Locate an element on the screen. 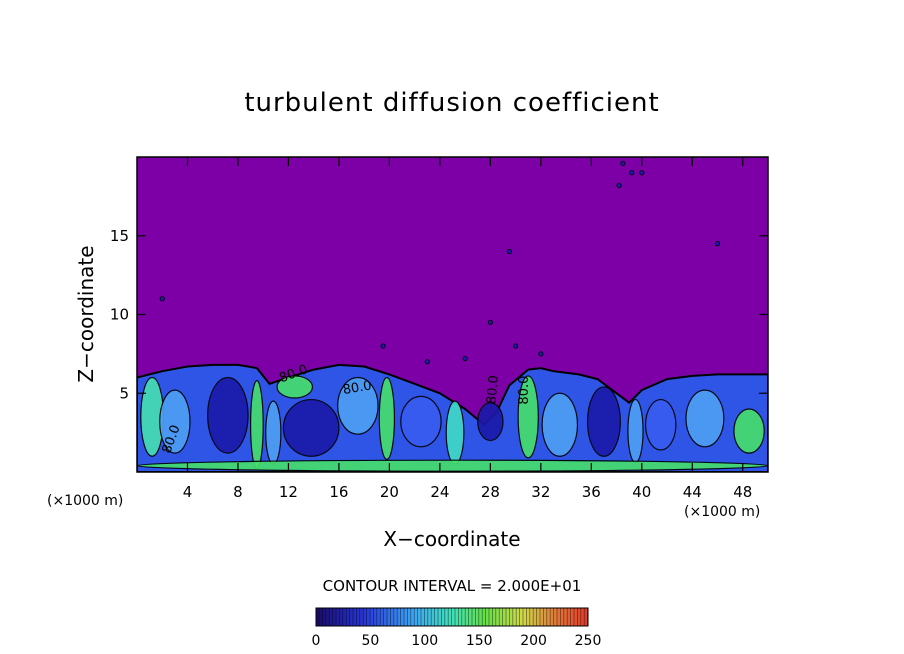 This screenshot has height=654, width=904. y-axis-label: Z−coordinate is located at coordinates (86, 313).